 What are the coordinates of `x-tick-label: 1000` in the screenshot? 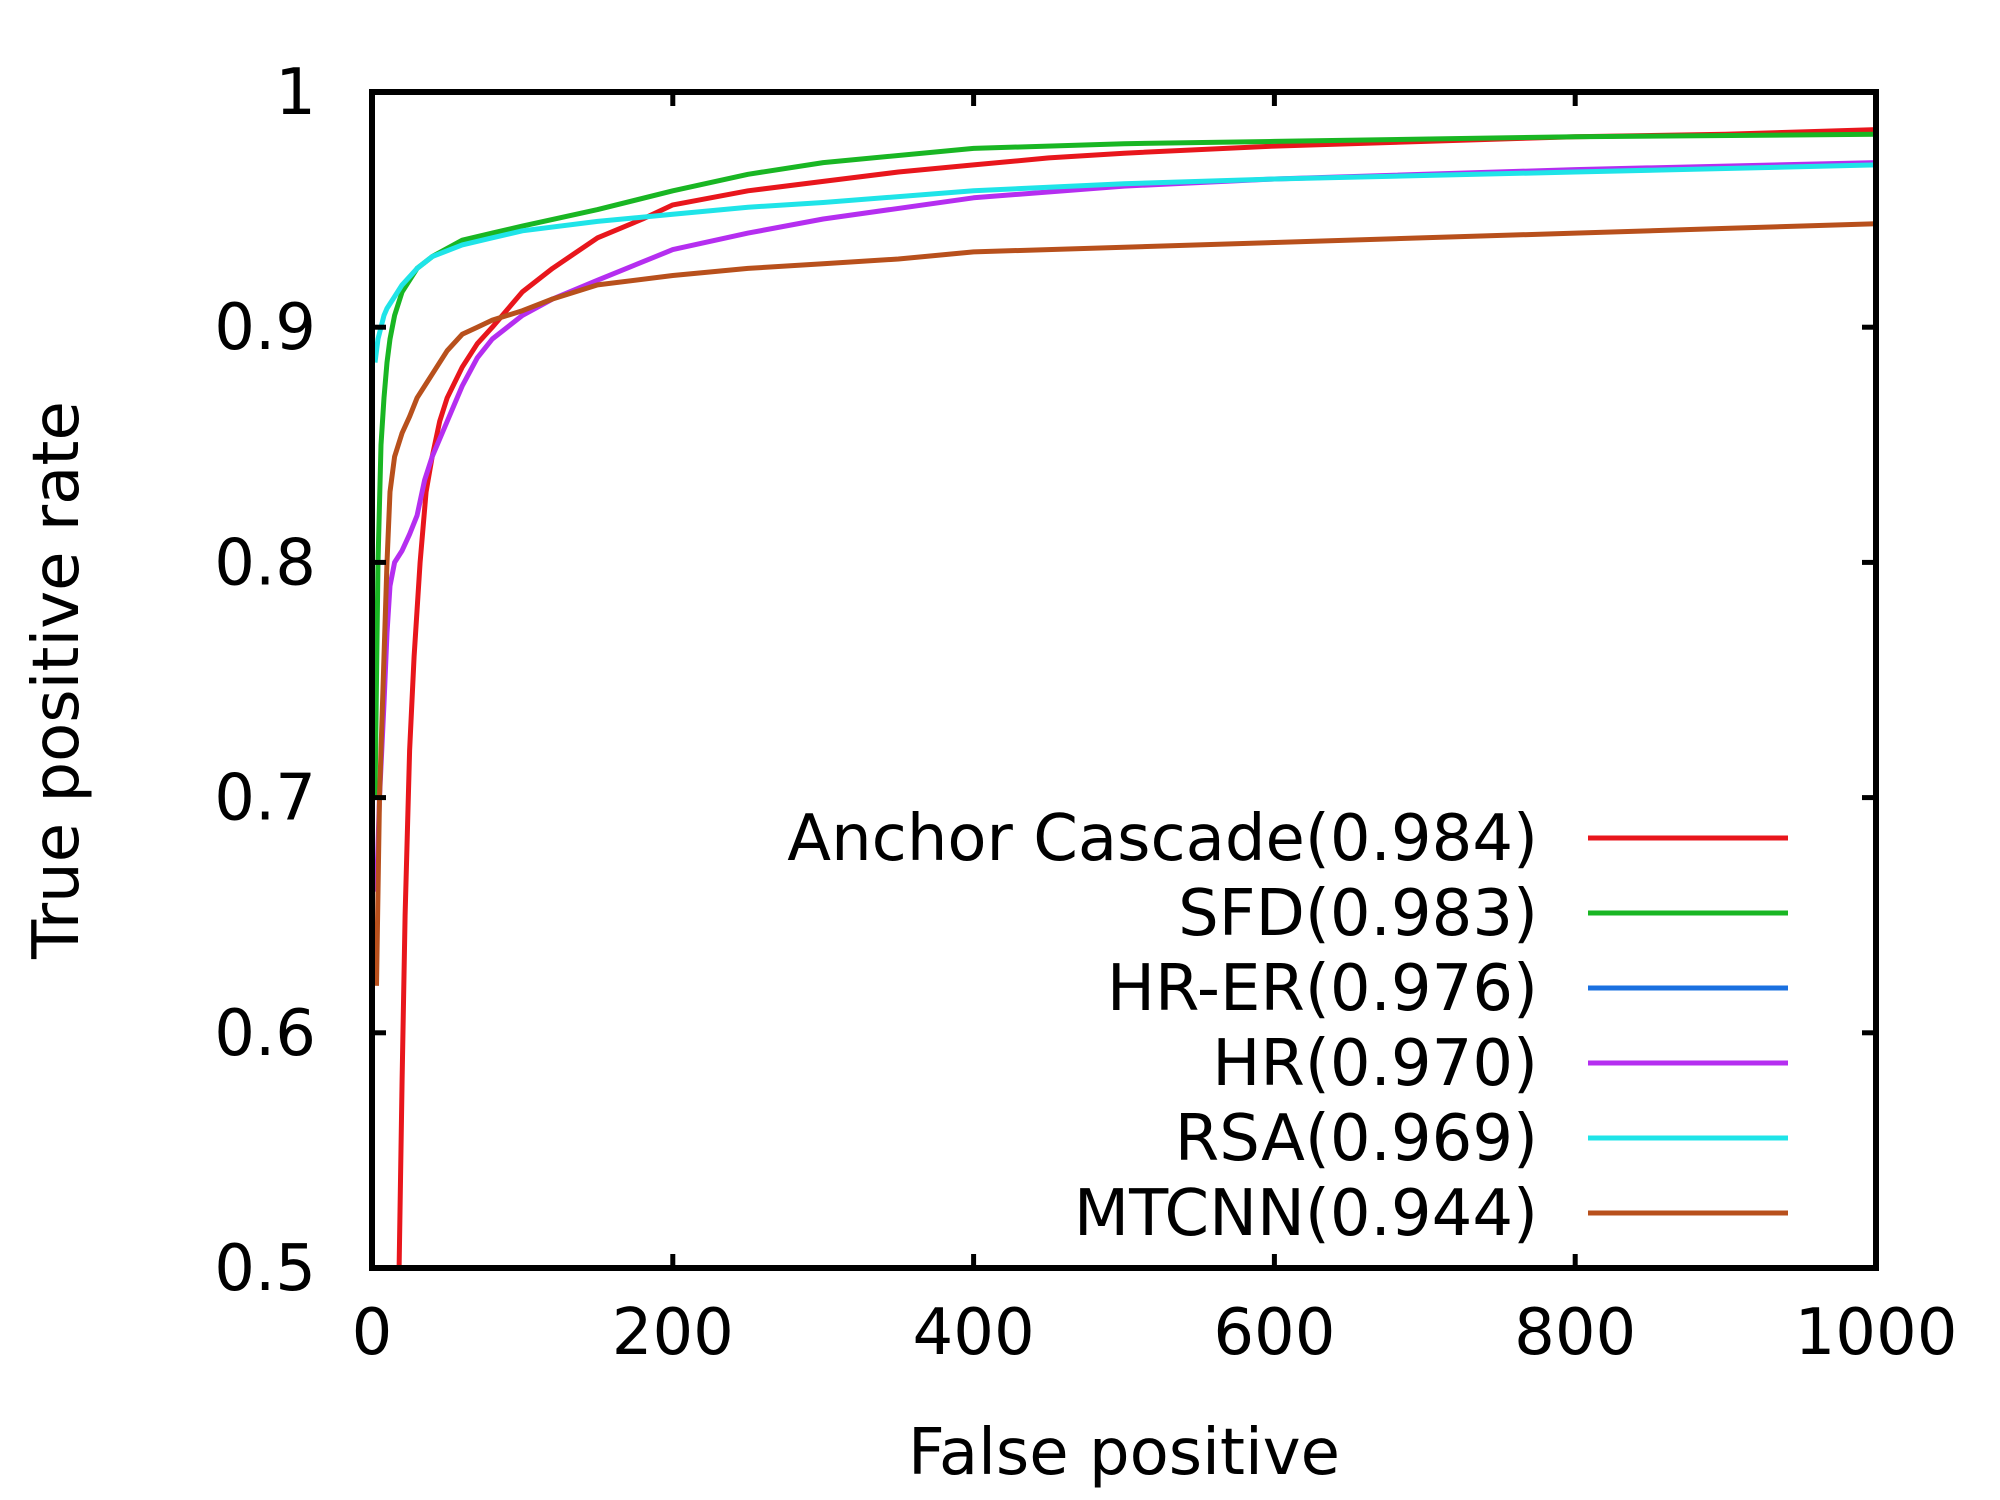 It's located at (1876, 1333).